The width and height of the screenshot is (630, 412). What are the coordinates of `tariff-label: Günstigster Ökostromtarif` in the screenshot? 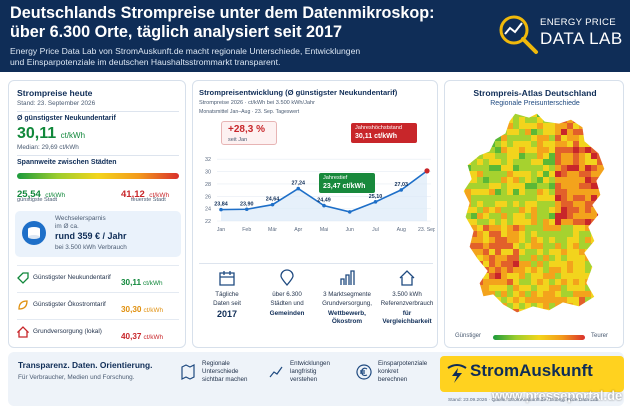 It's located at (69, 304).